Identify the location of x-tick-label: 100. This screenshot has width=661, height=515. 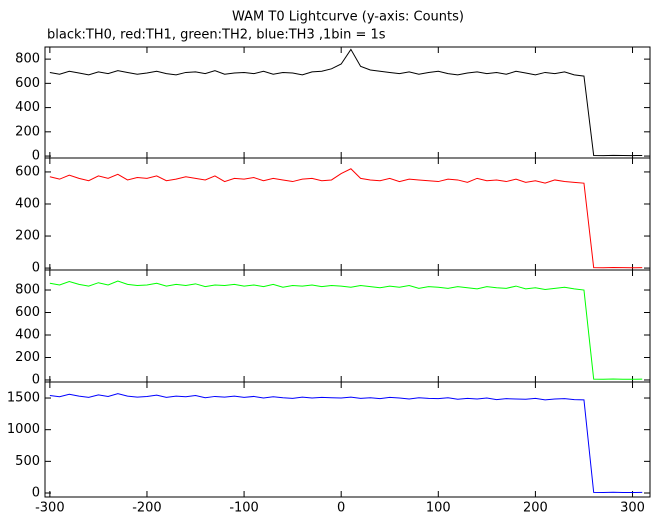
(438, 508).